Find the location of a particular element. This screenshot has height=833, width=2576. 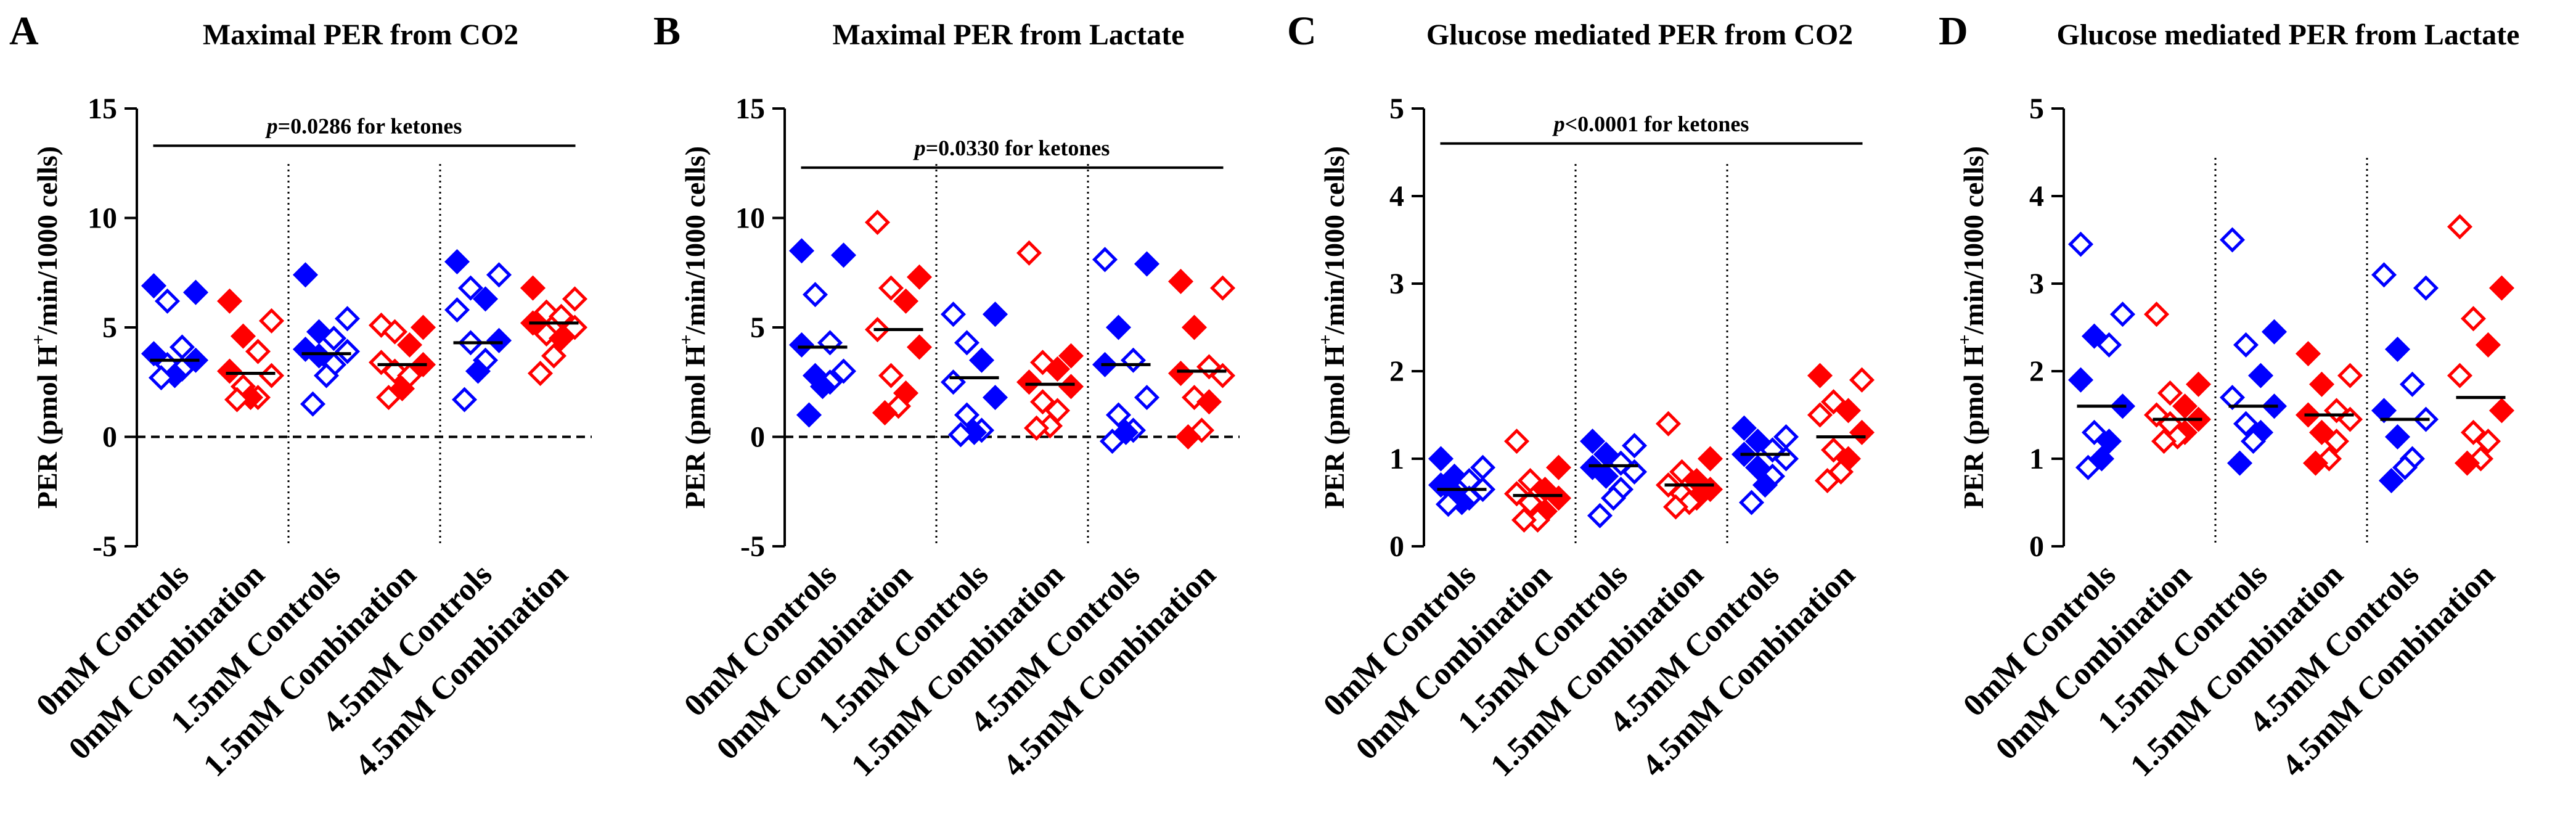

y-axis-label: PER (pmol H+/min/1000 cells) is located at coordinates (693, 327).